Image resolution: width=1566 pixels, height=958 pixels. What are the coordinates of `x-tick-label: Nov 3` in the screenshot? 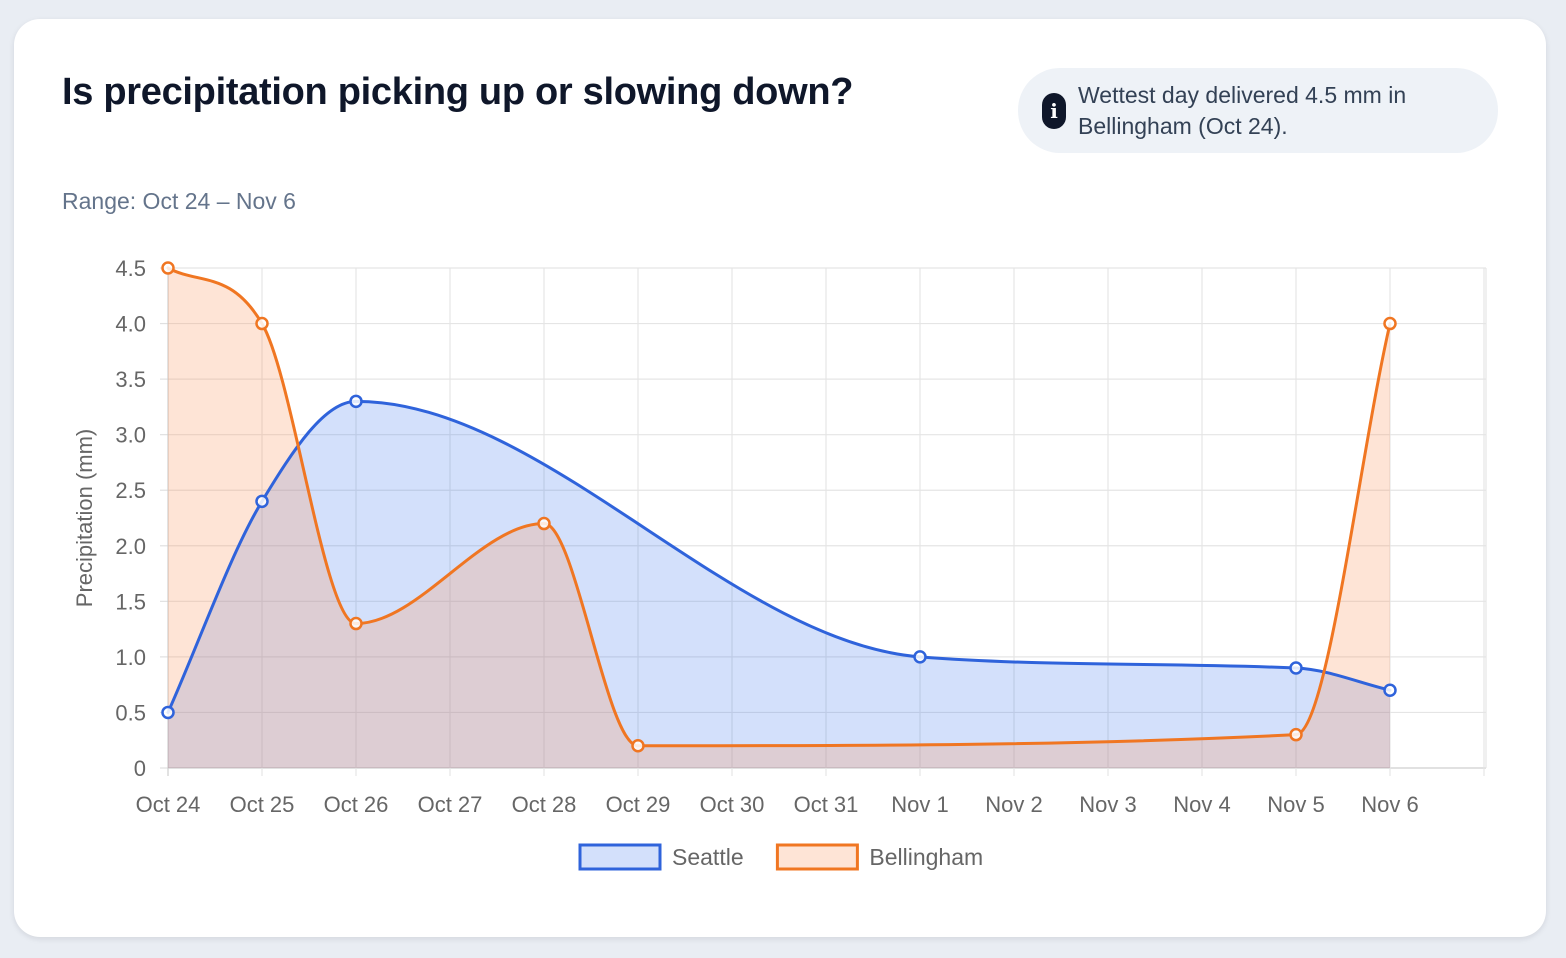 It's located at (1107, 804).